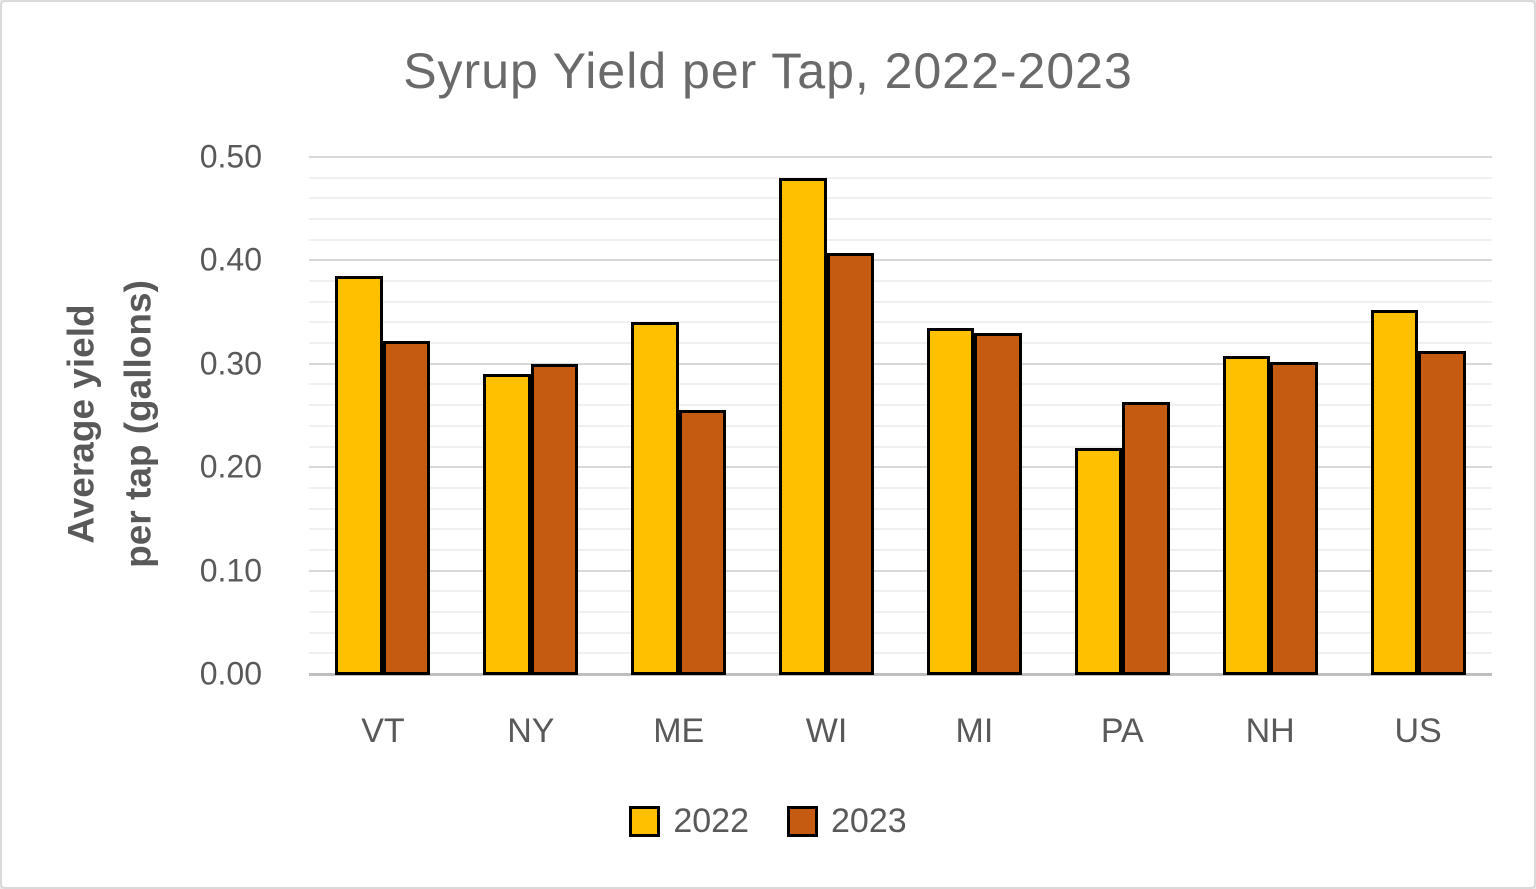 This screenshot has height=889, width=1536. I want to click on x-tick-label-mi: MI, so click(974, 731).